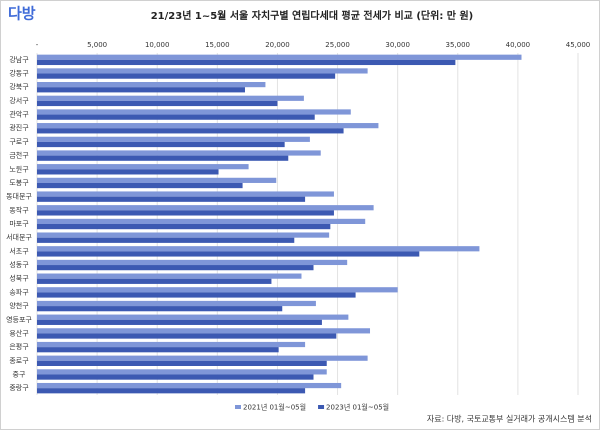  What do you see at coordinates (19, 209) in the screenshot?
I see `y-tick-label: 동작구` at bounding box center [19, 209].